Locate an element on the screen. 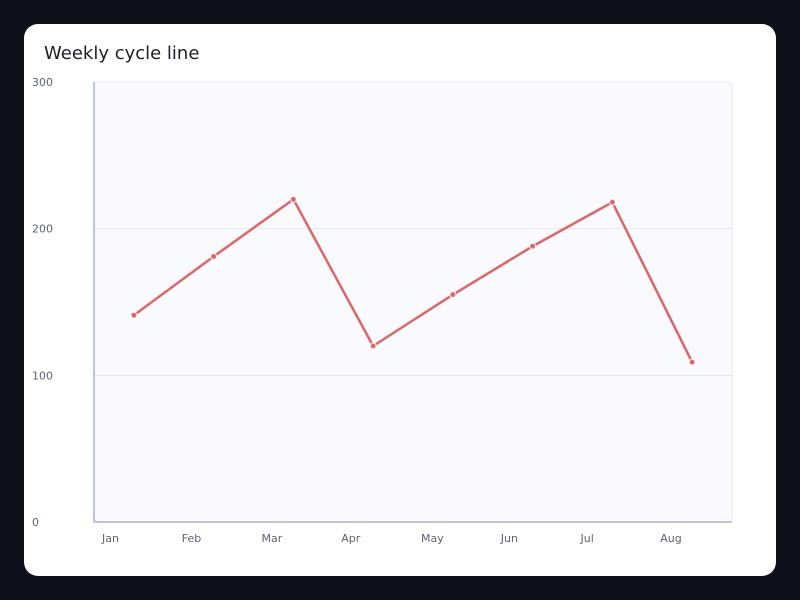  x-tick-label: May is located at coordinates (432, 538).